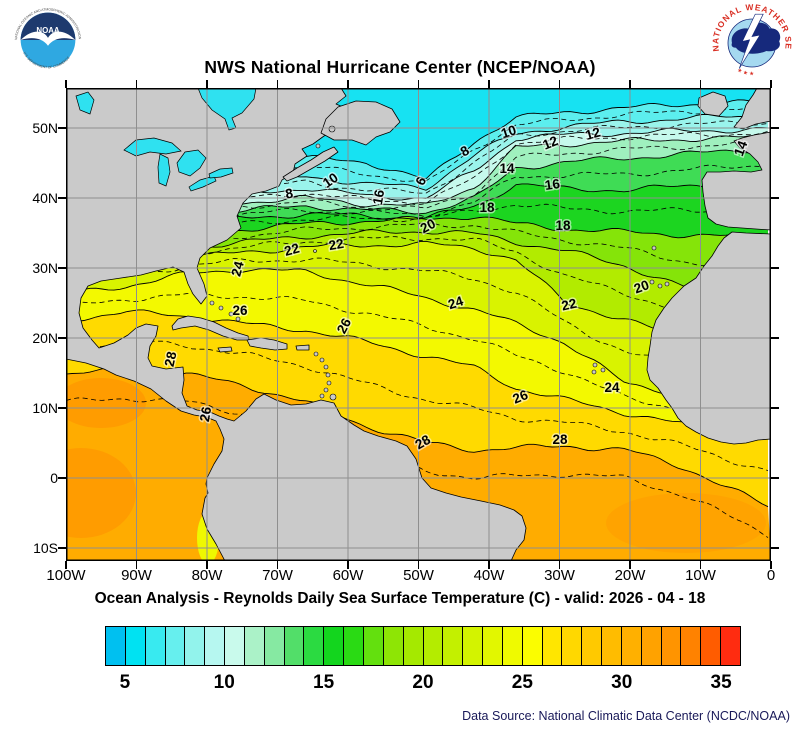 This screenshot has height=737, width=800. Describe the element at coordinates (54, 478) in the screenshot. I see `y-axis-label: 0` at that location.